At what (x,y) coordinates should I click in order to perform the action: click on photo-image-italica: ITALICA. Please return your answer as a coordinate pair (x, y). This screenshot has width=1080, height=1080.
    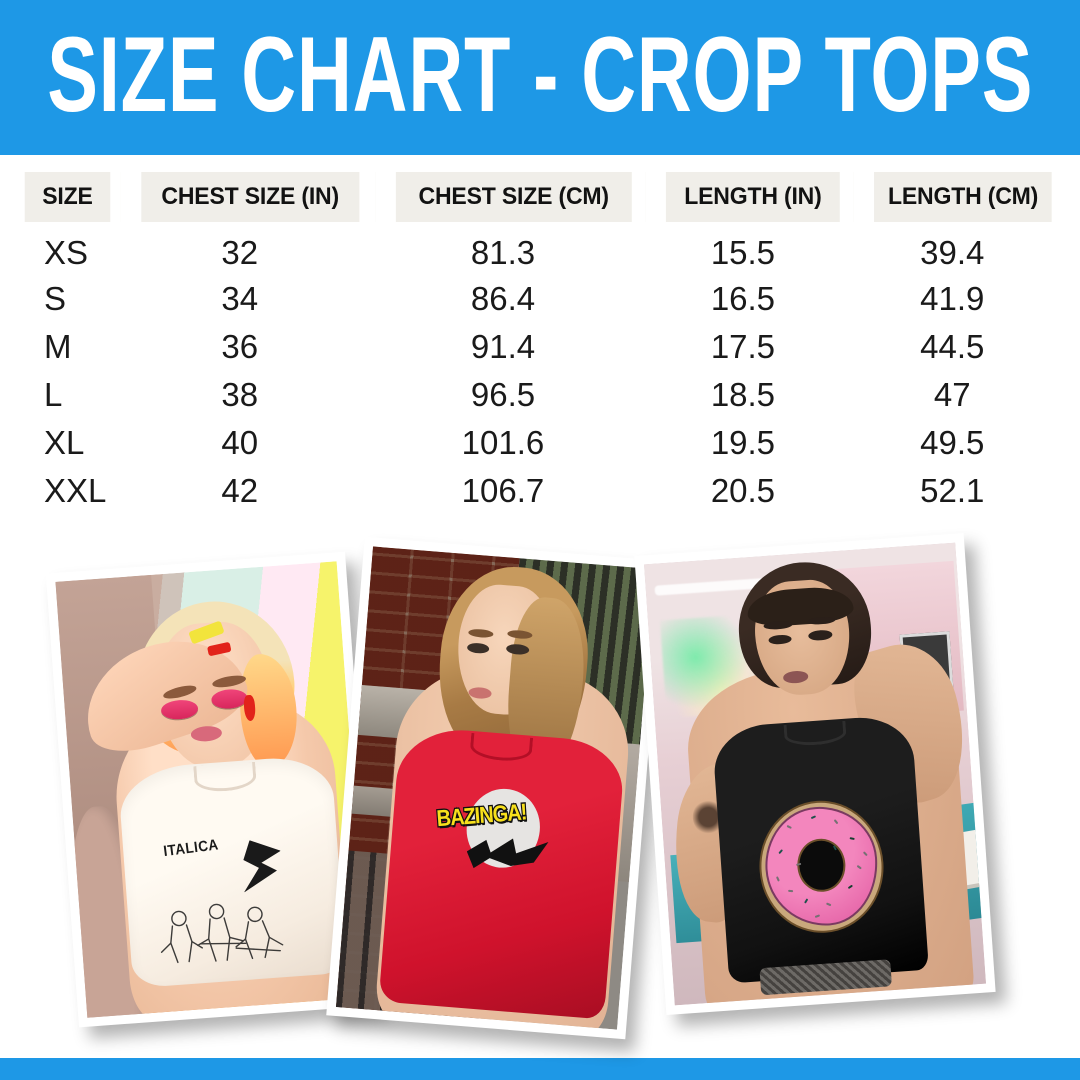
    Looking at the image, I should click on (212, 789).